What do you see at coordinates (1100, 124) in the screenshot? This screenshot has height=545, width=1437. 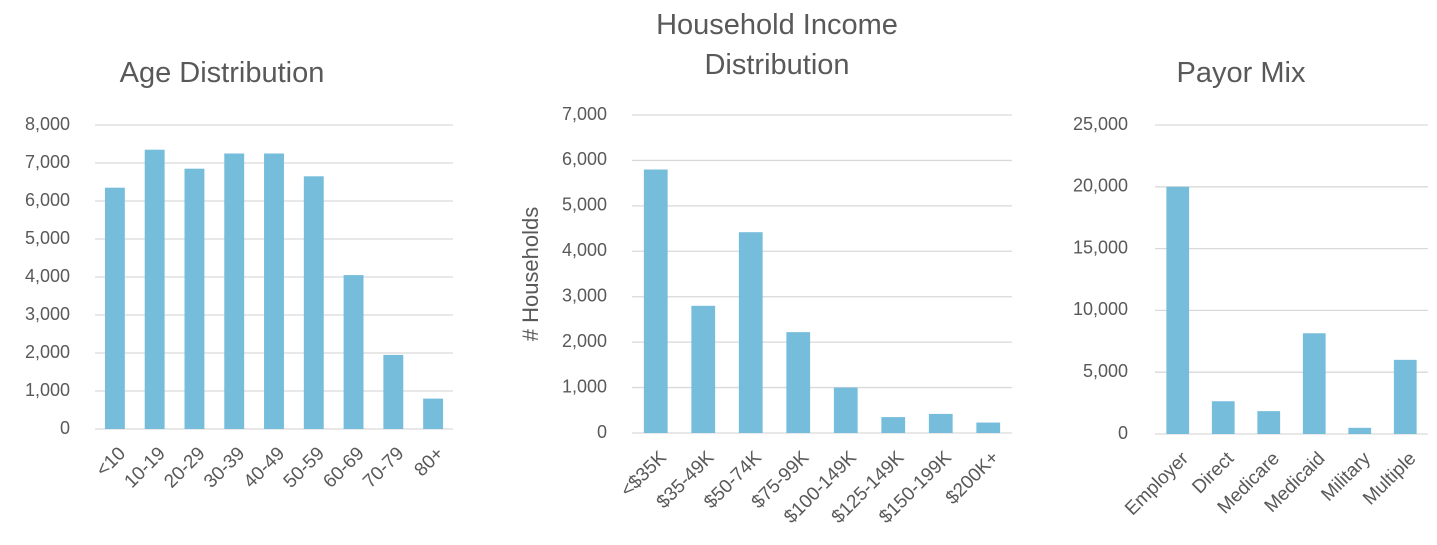 I see `y-tick-label: 25,000` at bounding box center [1100, 124].